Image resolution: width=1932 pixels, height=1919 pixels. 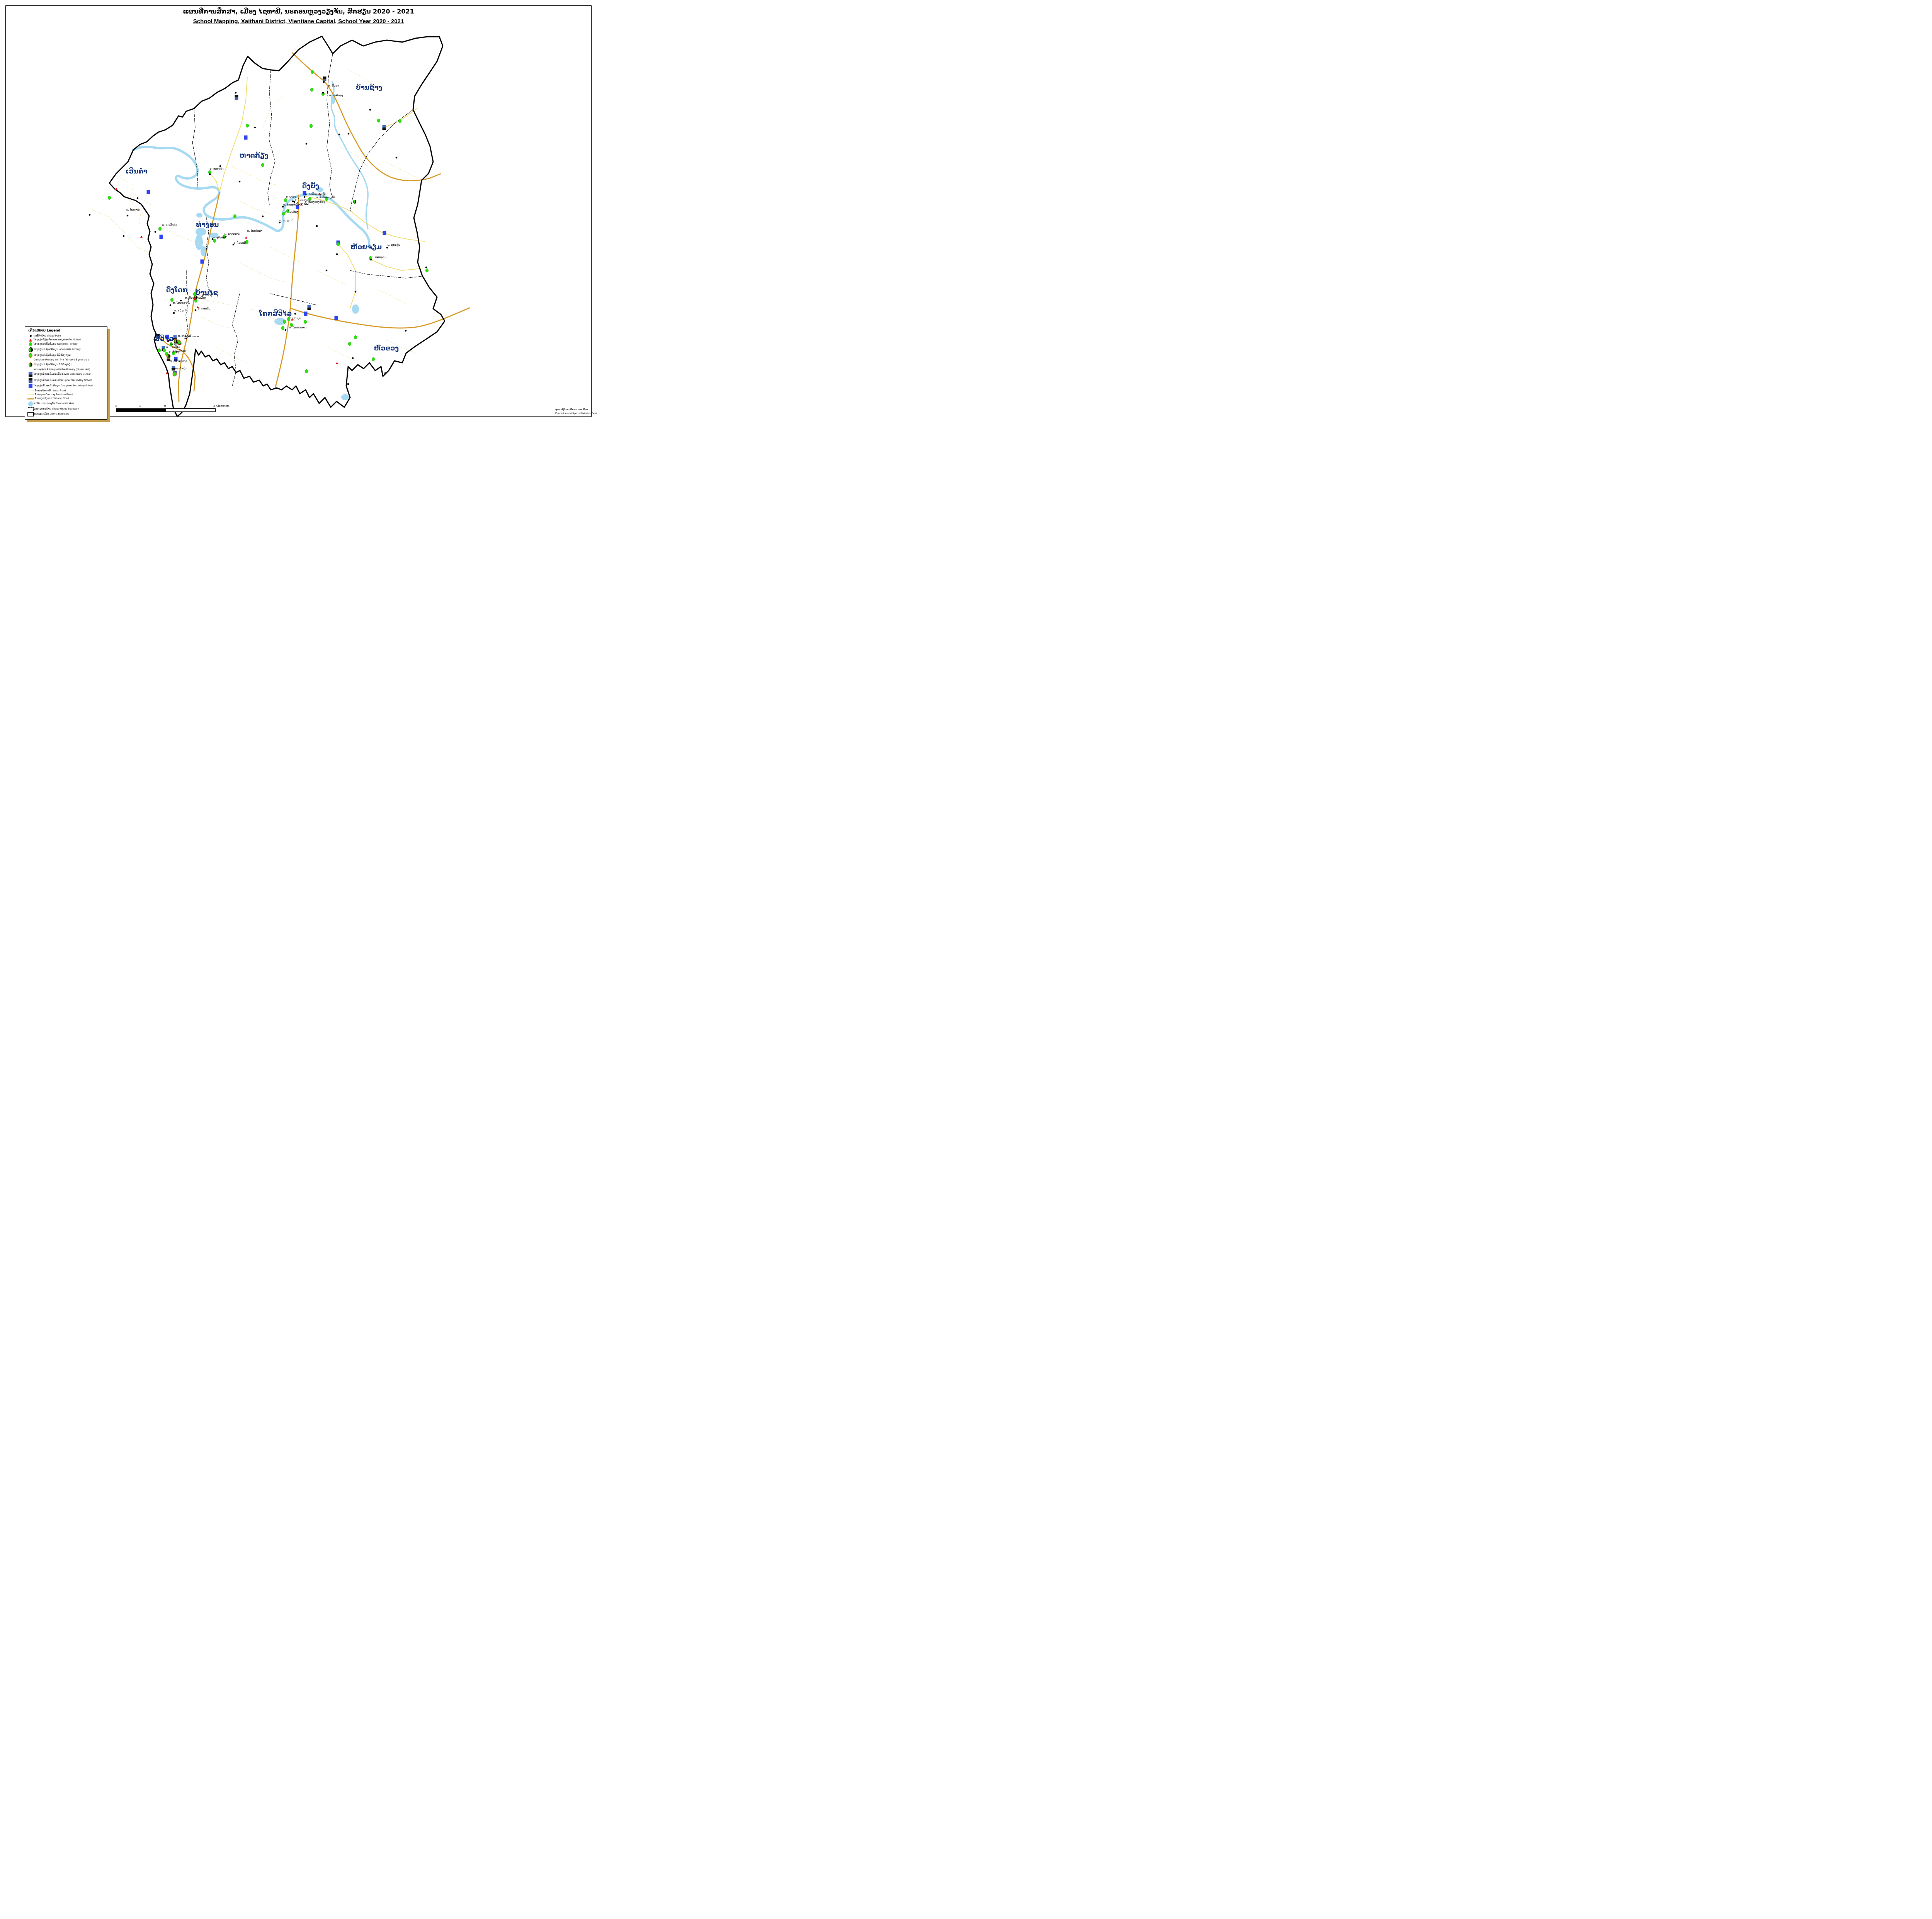 I want to click on village-label: ບ. ແສນອຸດົມ, so click(x=379, y=257).